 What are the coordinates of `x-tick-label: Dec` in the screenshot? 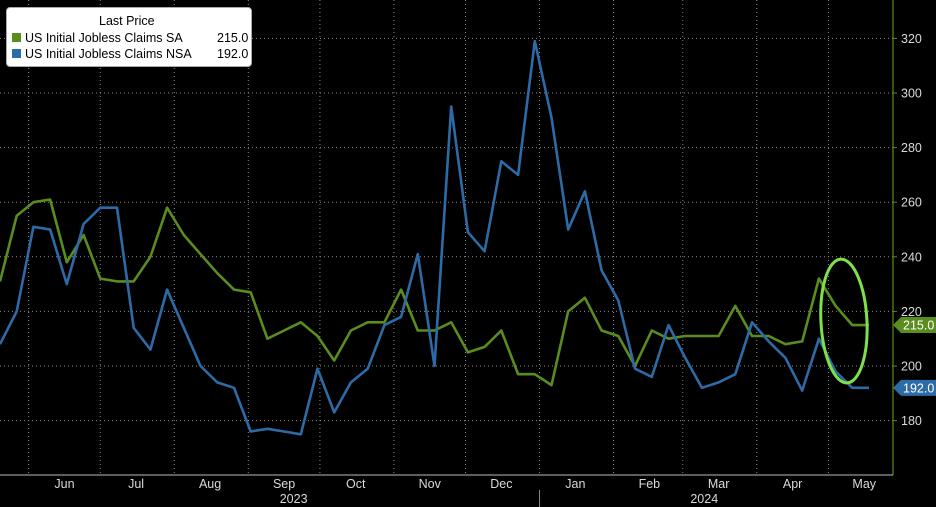 It's located at (501, 484).